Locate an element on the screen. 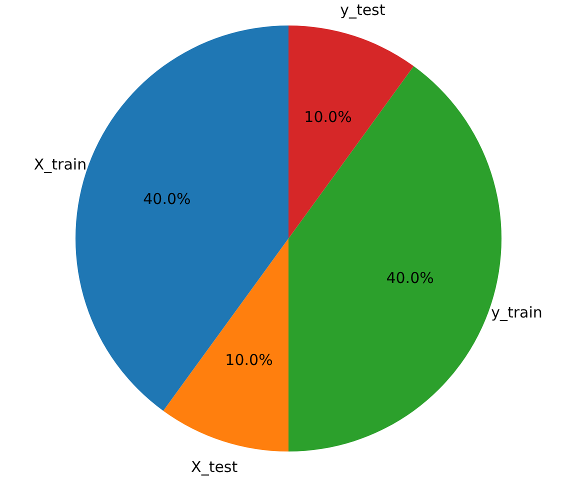  slice-label: y_train is located at coordinates (516, 313).